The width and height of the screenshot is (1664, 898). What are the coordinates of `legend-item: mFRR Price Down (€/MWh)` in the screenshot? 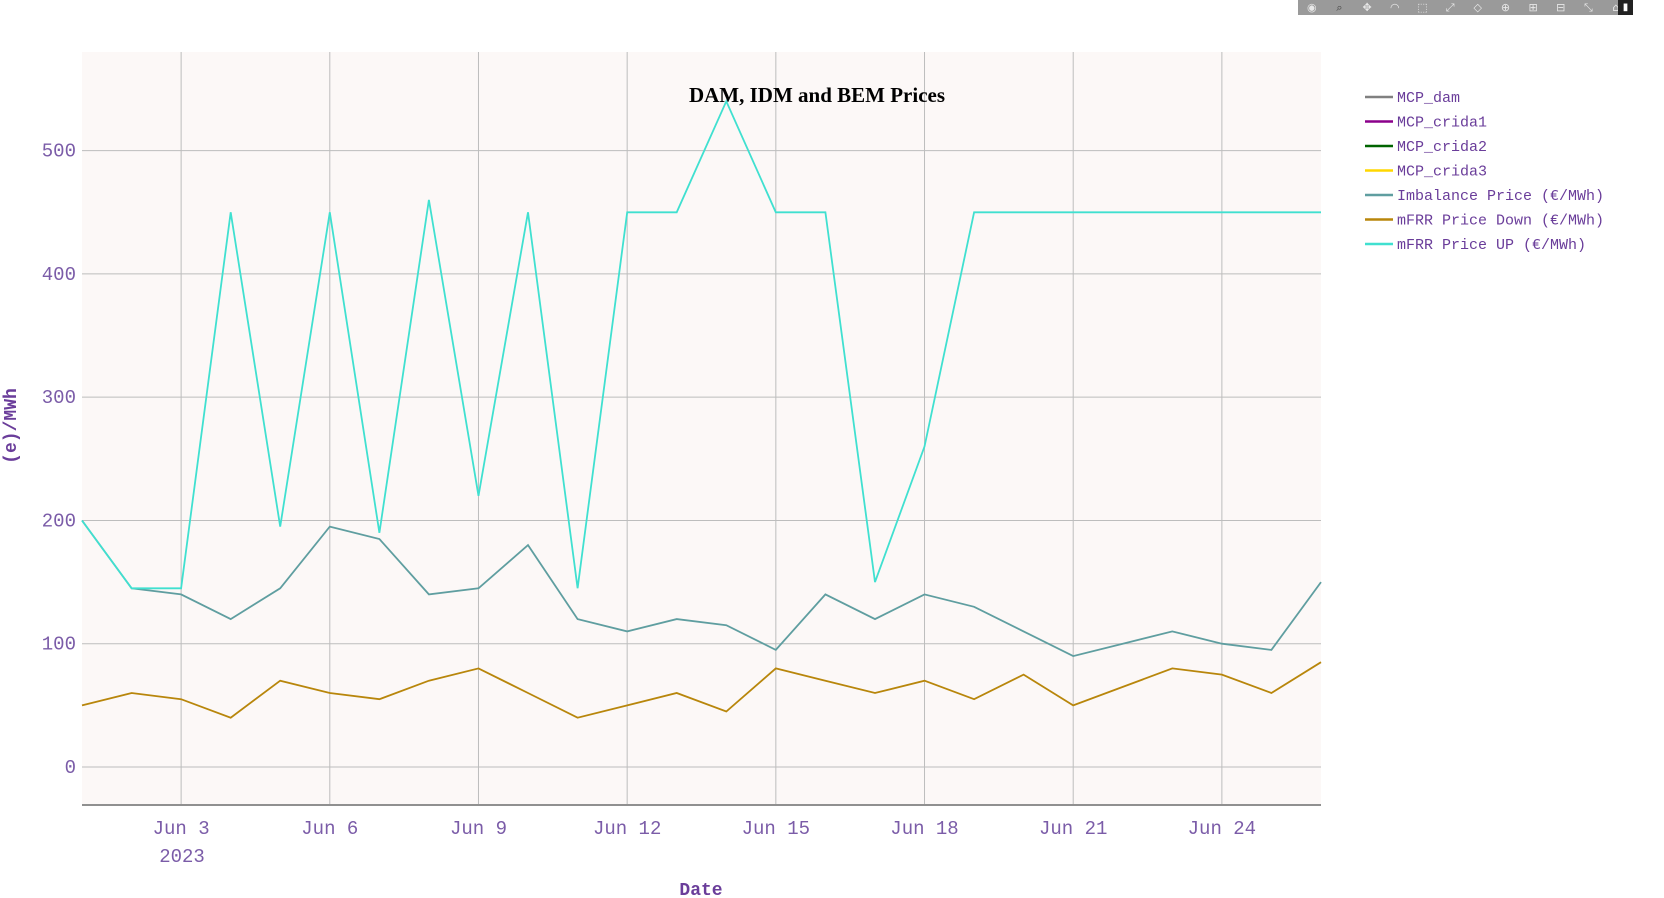 It's located at (1484, 221).